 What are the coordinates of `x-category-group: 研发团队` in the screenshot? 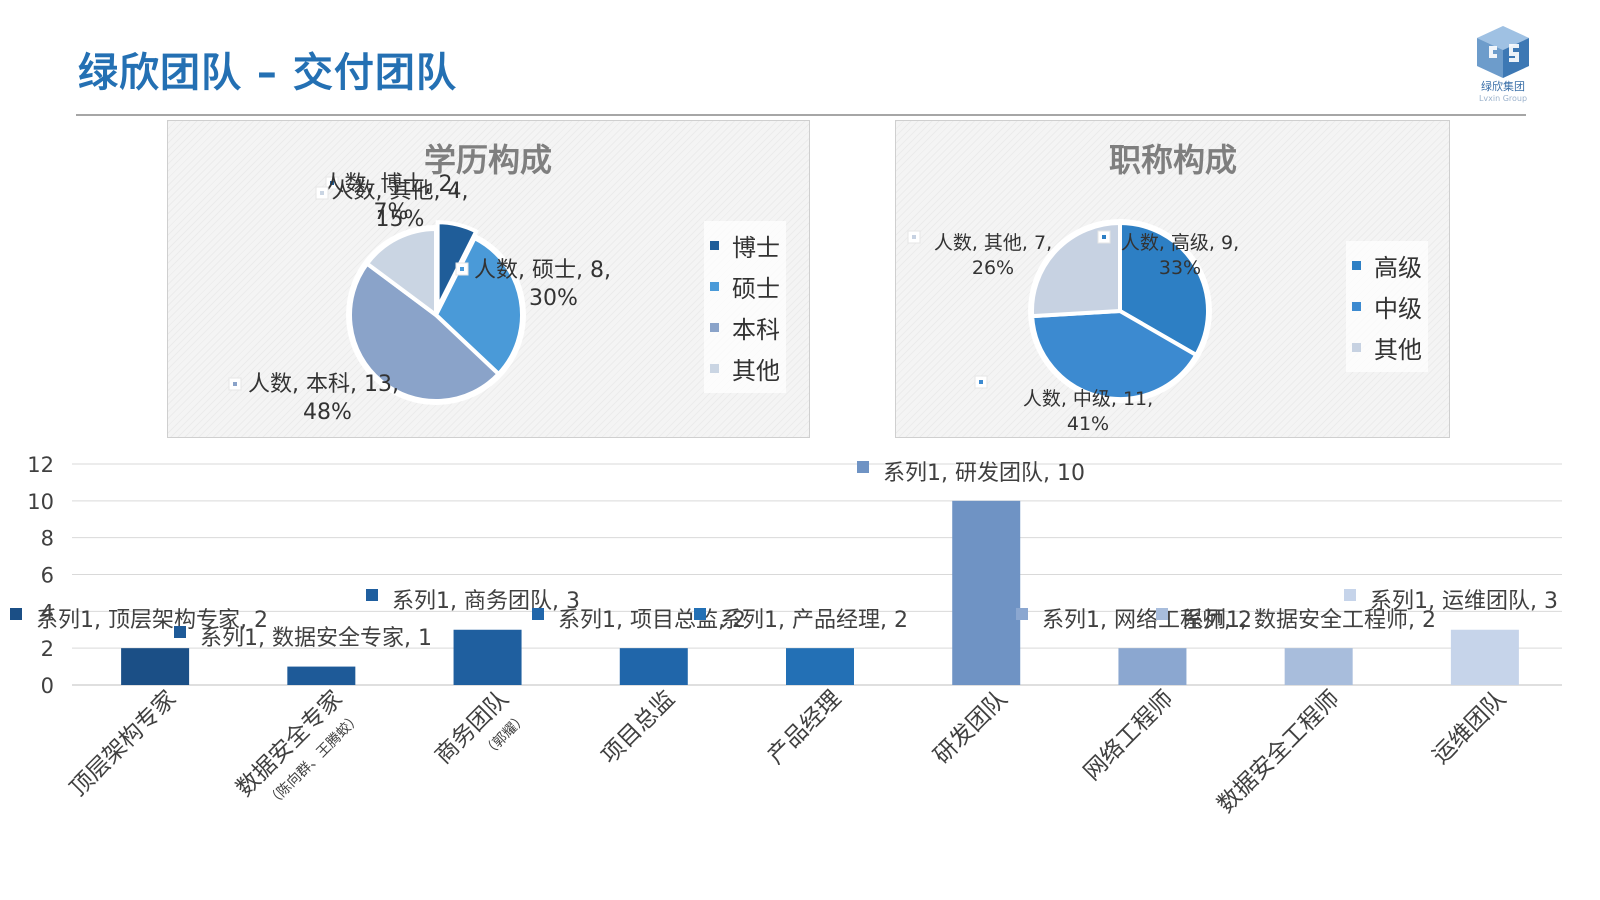 It's located at (970, 727).